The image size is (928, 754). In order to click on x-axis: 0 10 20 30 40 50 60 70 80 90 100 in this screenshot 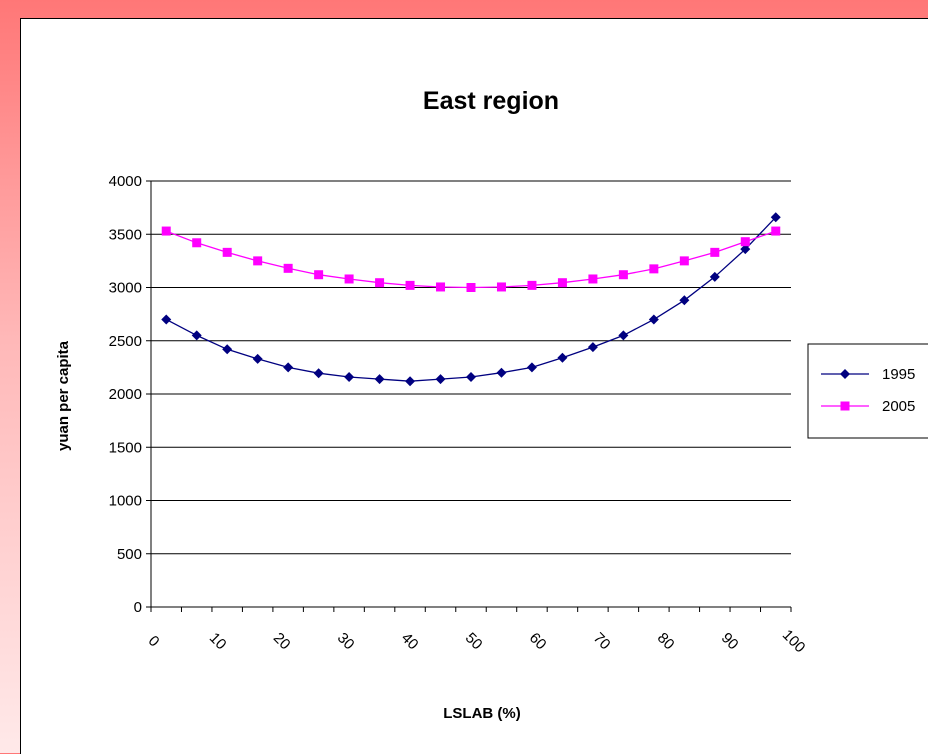, I will do `click(477, 631)`.